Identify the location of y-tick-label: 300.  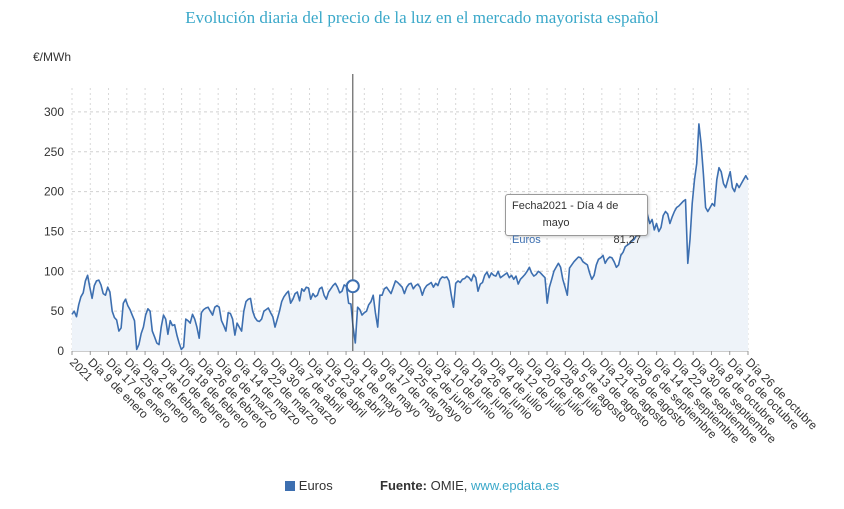
(54, 112).